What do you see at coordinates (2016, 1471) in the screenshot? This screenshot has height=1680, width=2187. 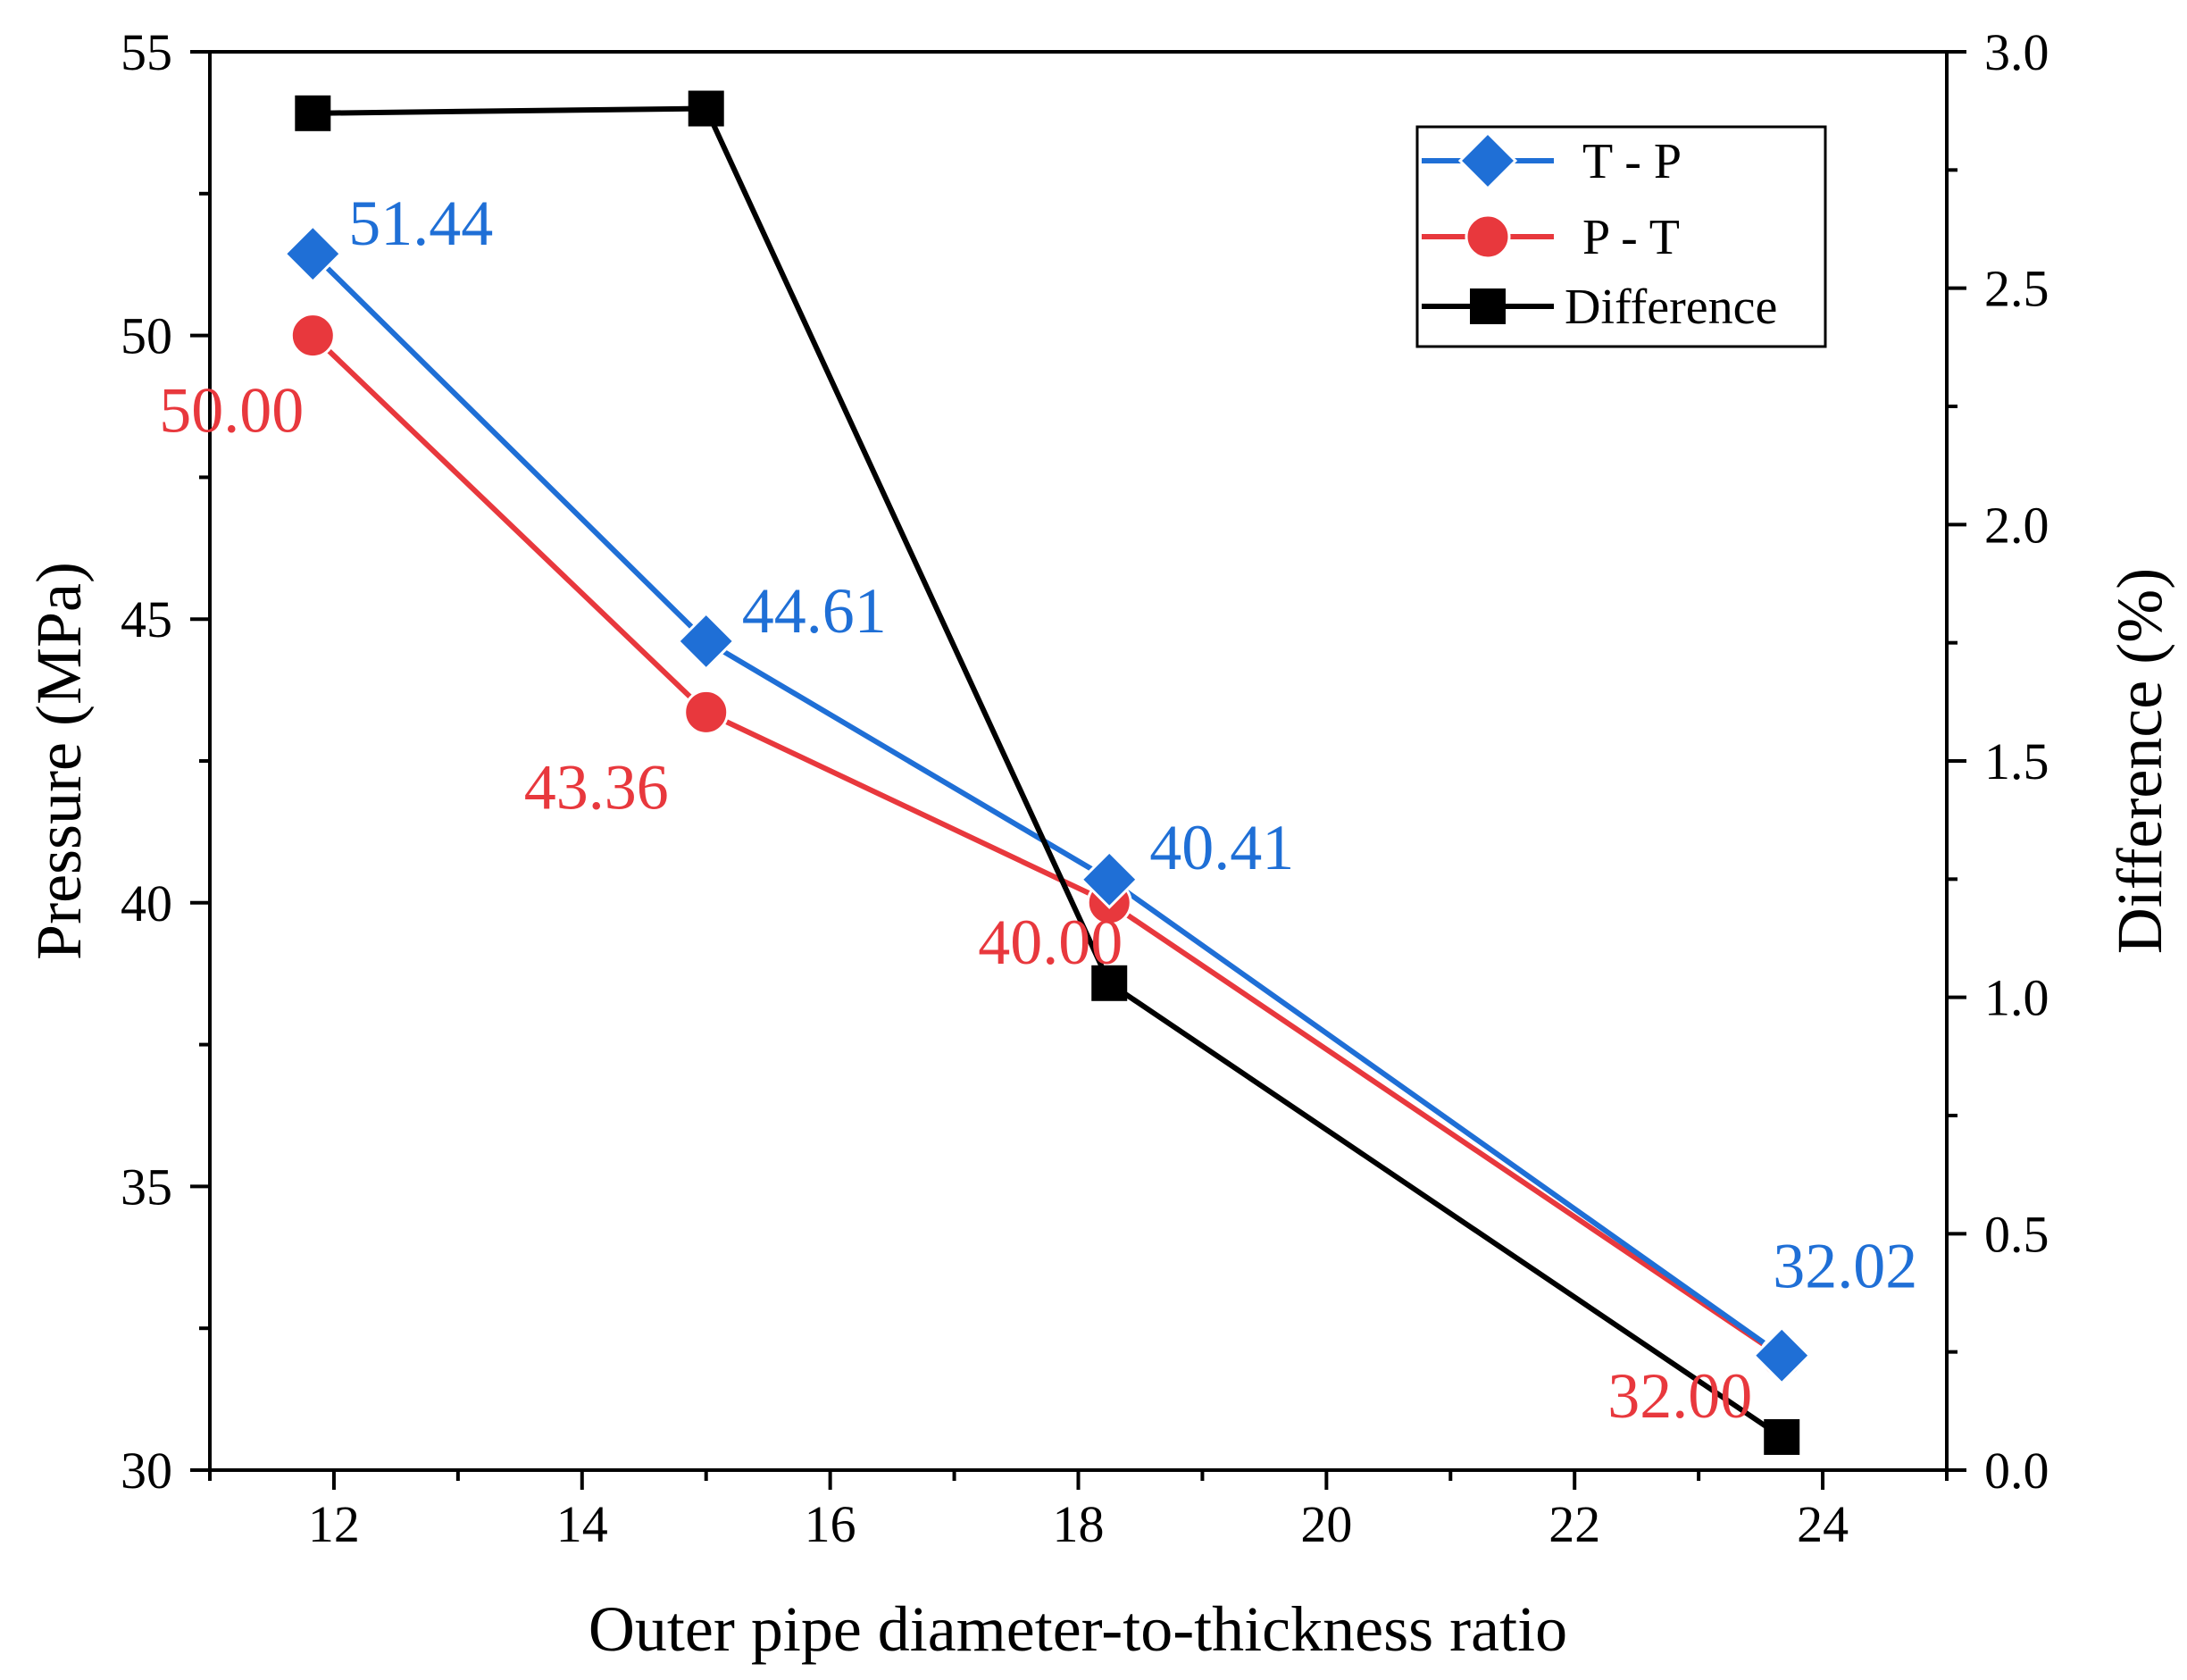 I see `right-y-tick-label: 0.0` at bounding box center [2016, 1471].